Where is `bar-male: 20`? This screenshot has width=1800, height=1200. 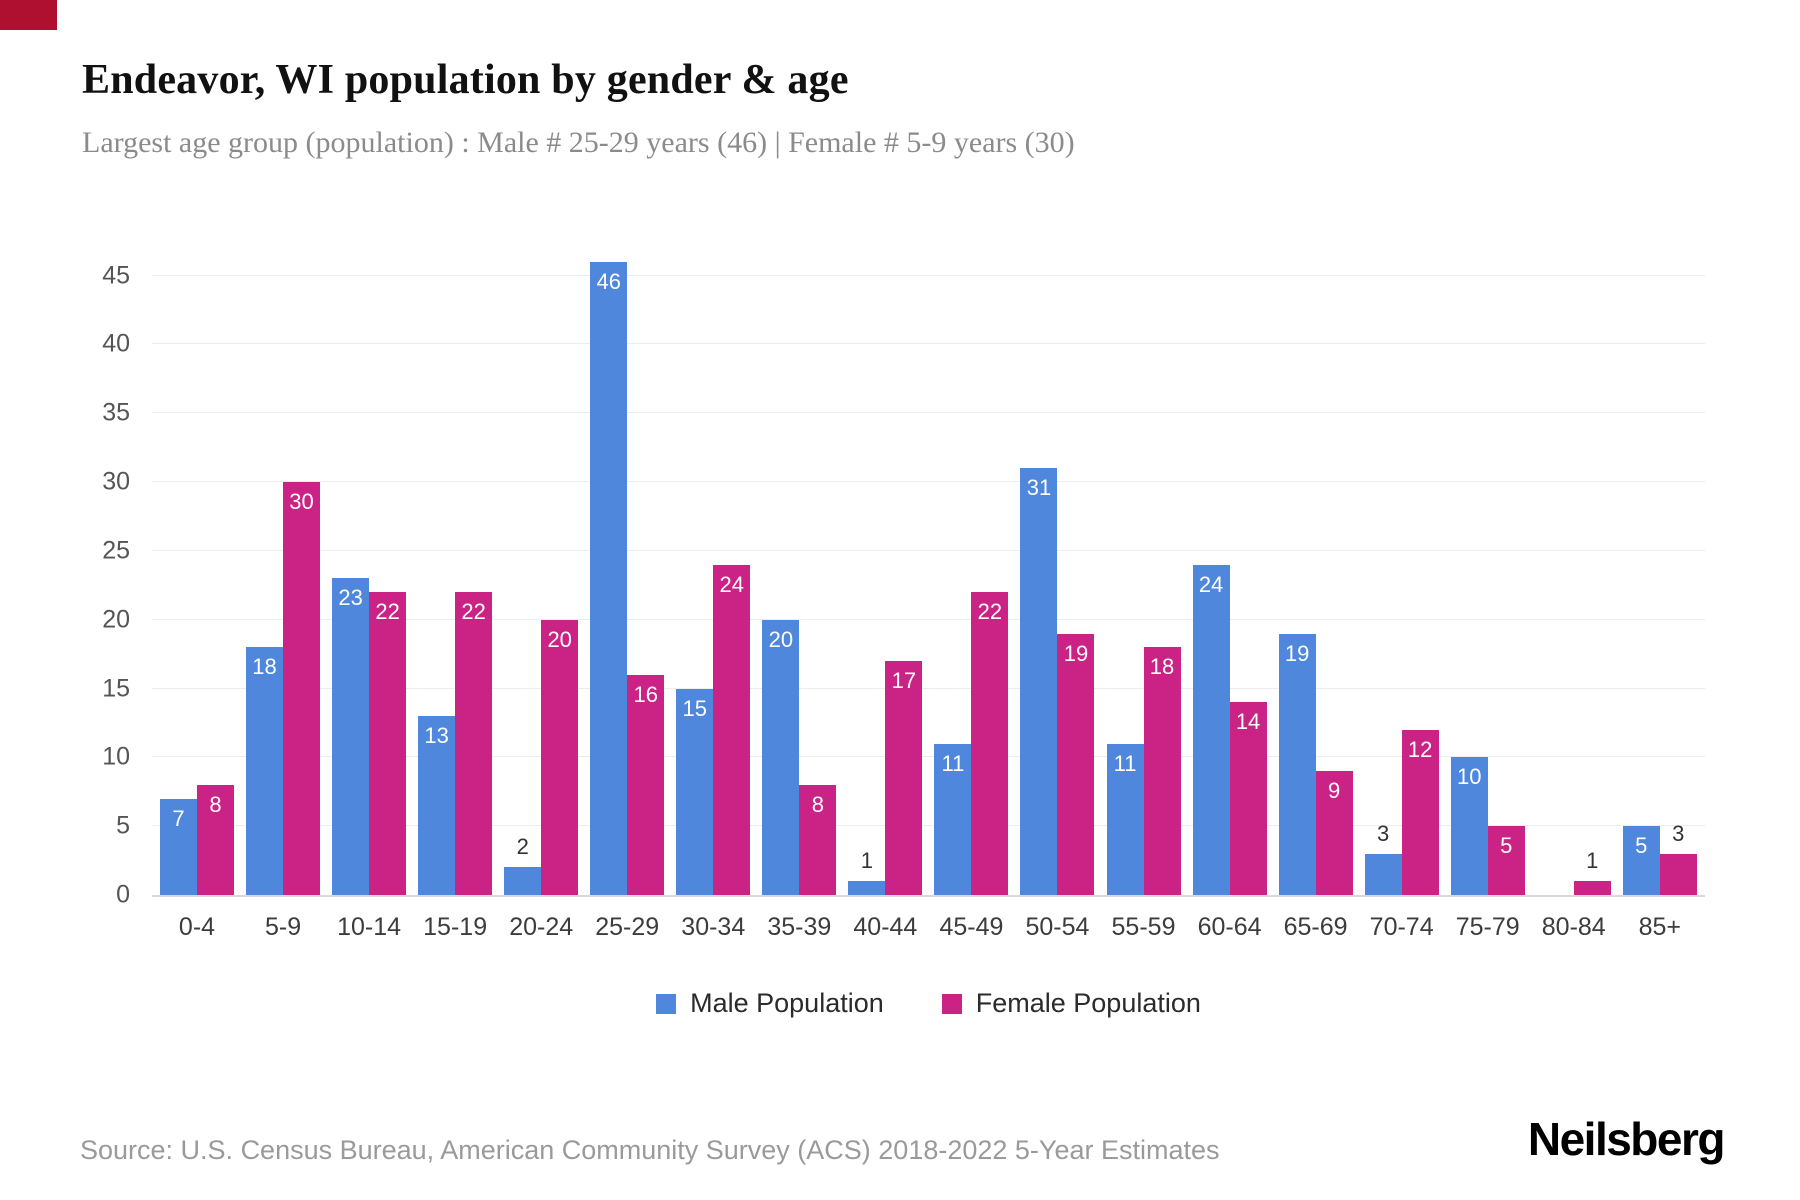 bar-male: 20 is located at coordinates (781, 575).